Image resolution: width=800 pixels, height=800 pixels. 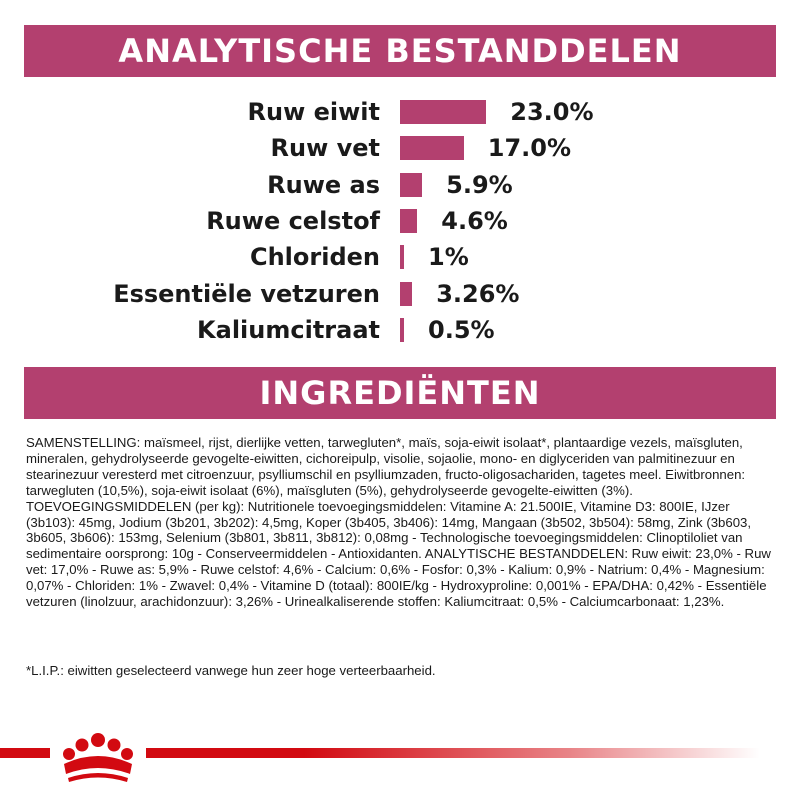 I want to click on analytic-row-label: Kaliumcitraat, so click(x=288, y=329).